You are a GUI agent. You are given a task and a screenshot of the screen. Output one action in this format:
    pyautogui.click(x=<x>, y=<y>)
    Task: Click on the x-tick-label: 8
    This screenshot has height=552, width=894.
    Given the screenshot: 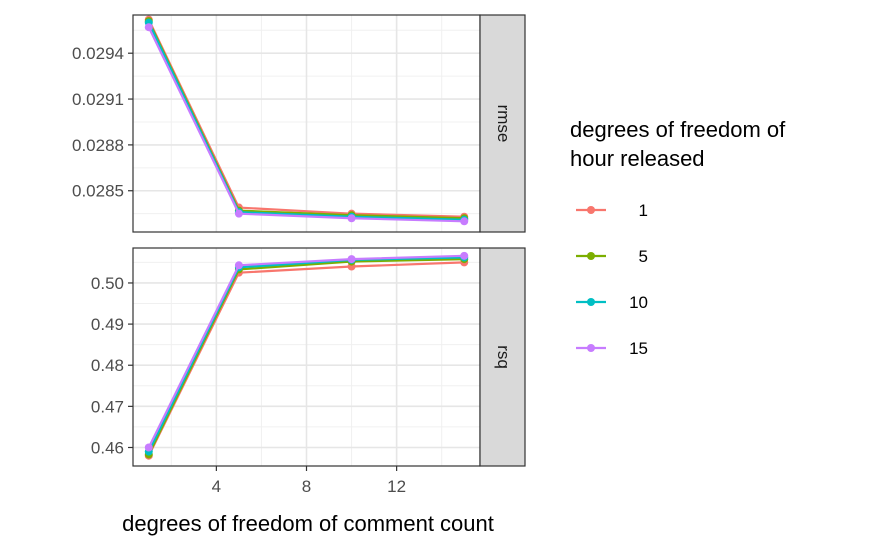 What is the action you would take?
    pyautogui.click(x=306, y=486)
    